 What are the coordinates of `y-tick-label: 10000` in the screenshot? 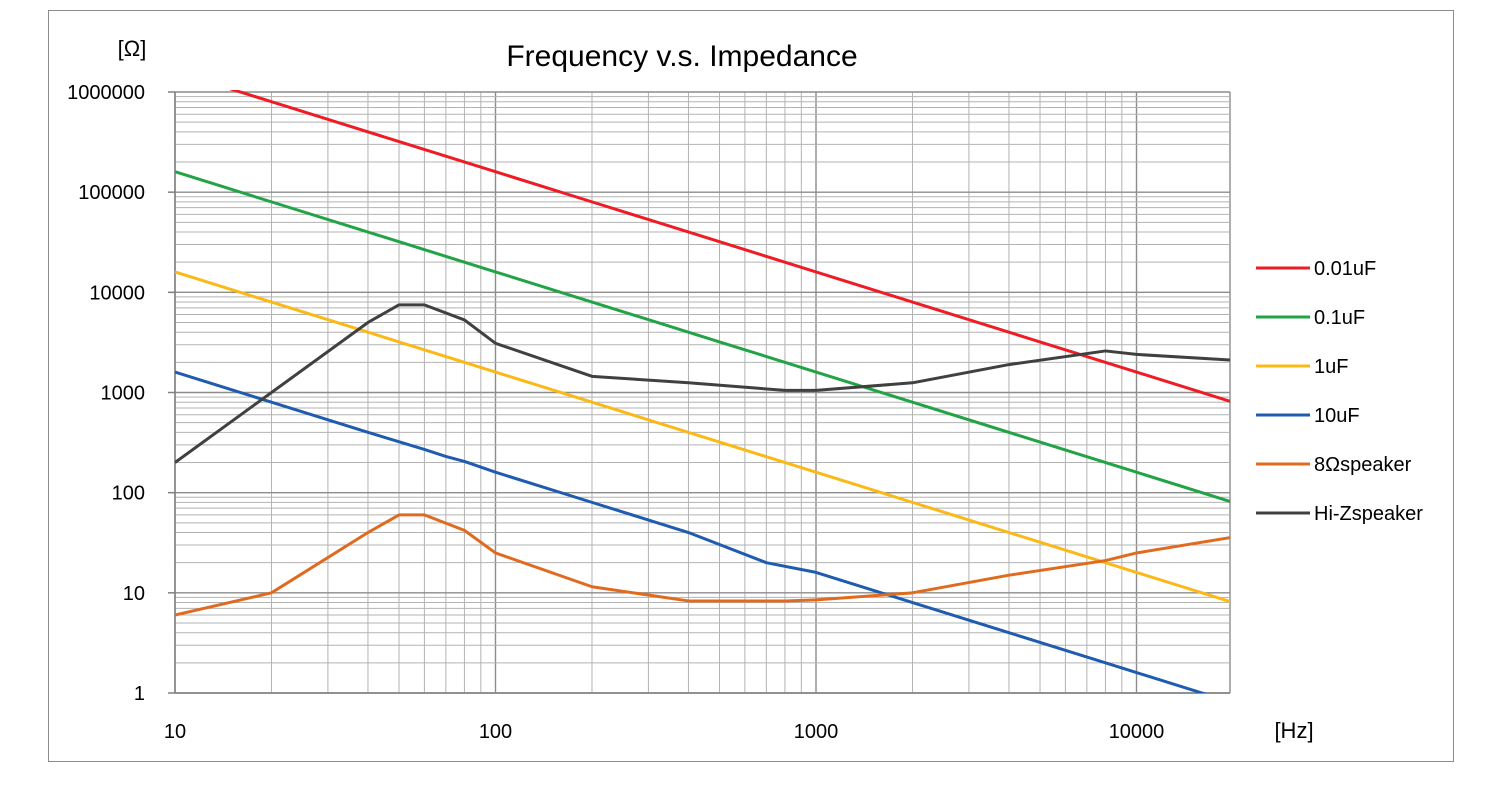 It's located at (117, 293).